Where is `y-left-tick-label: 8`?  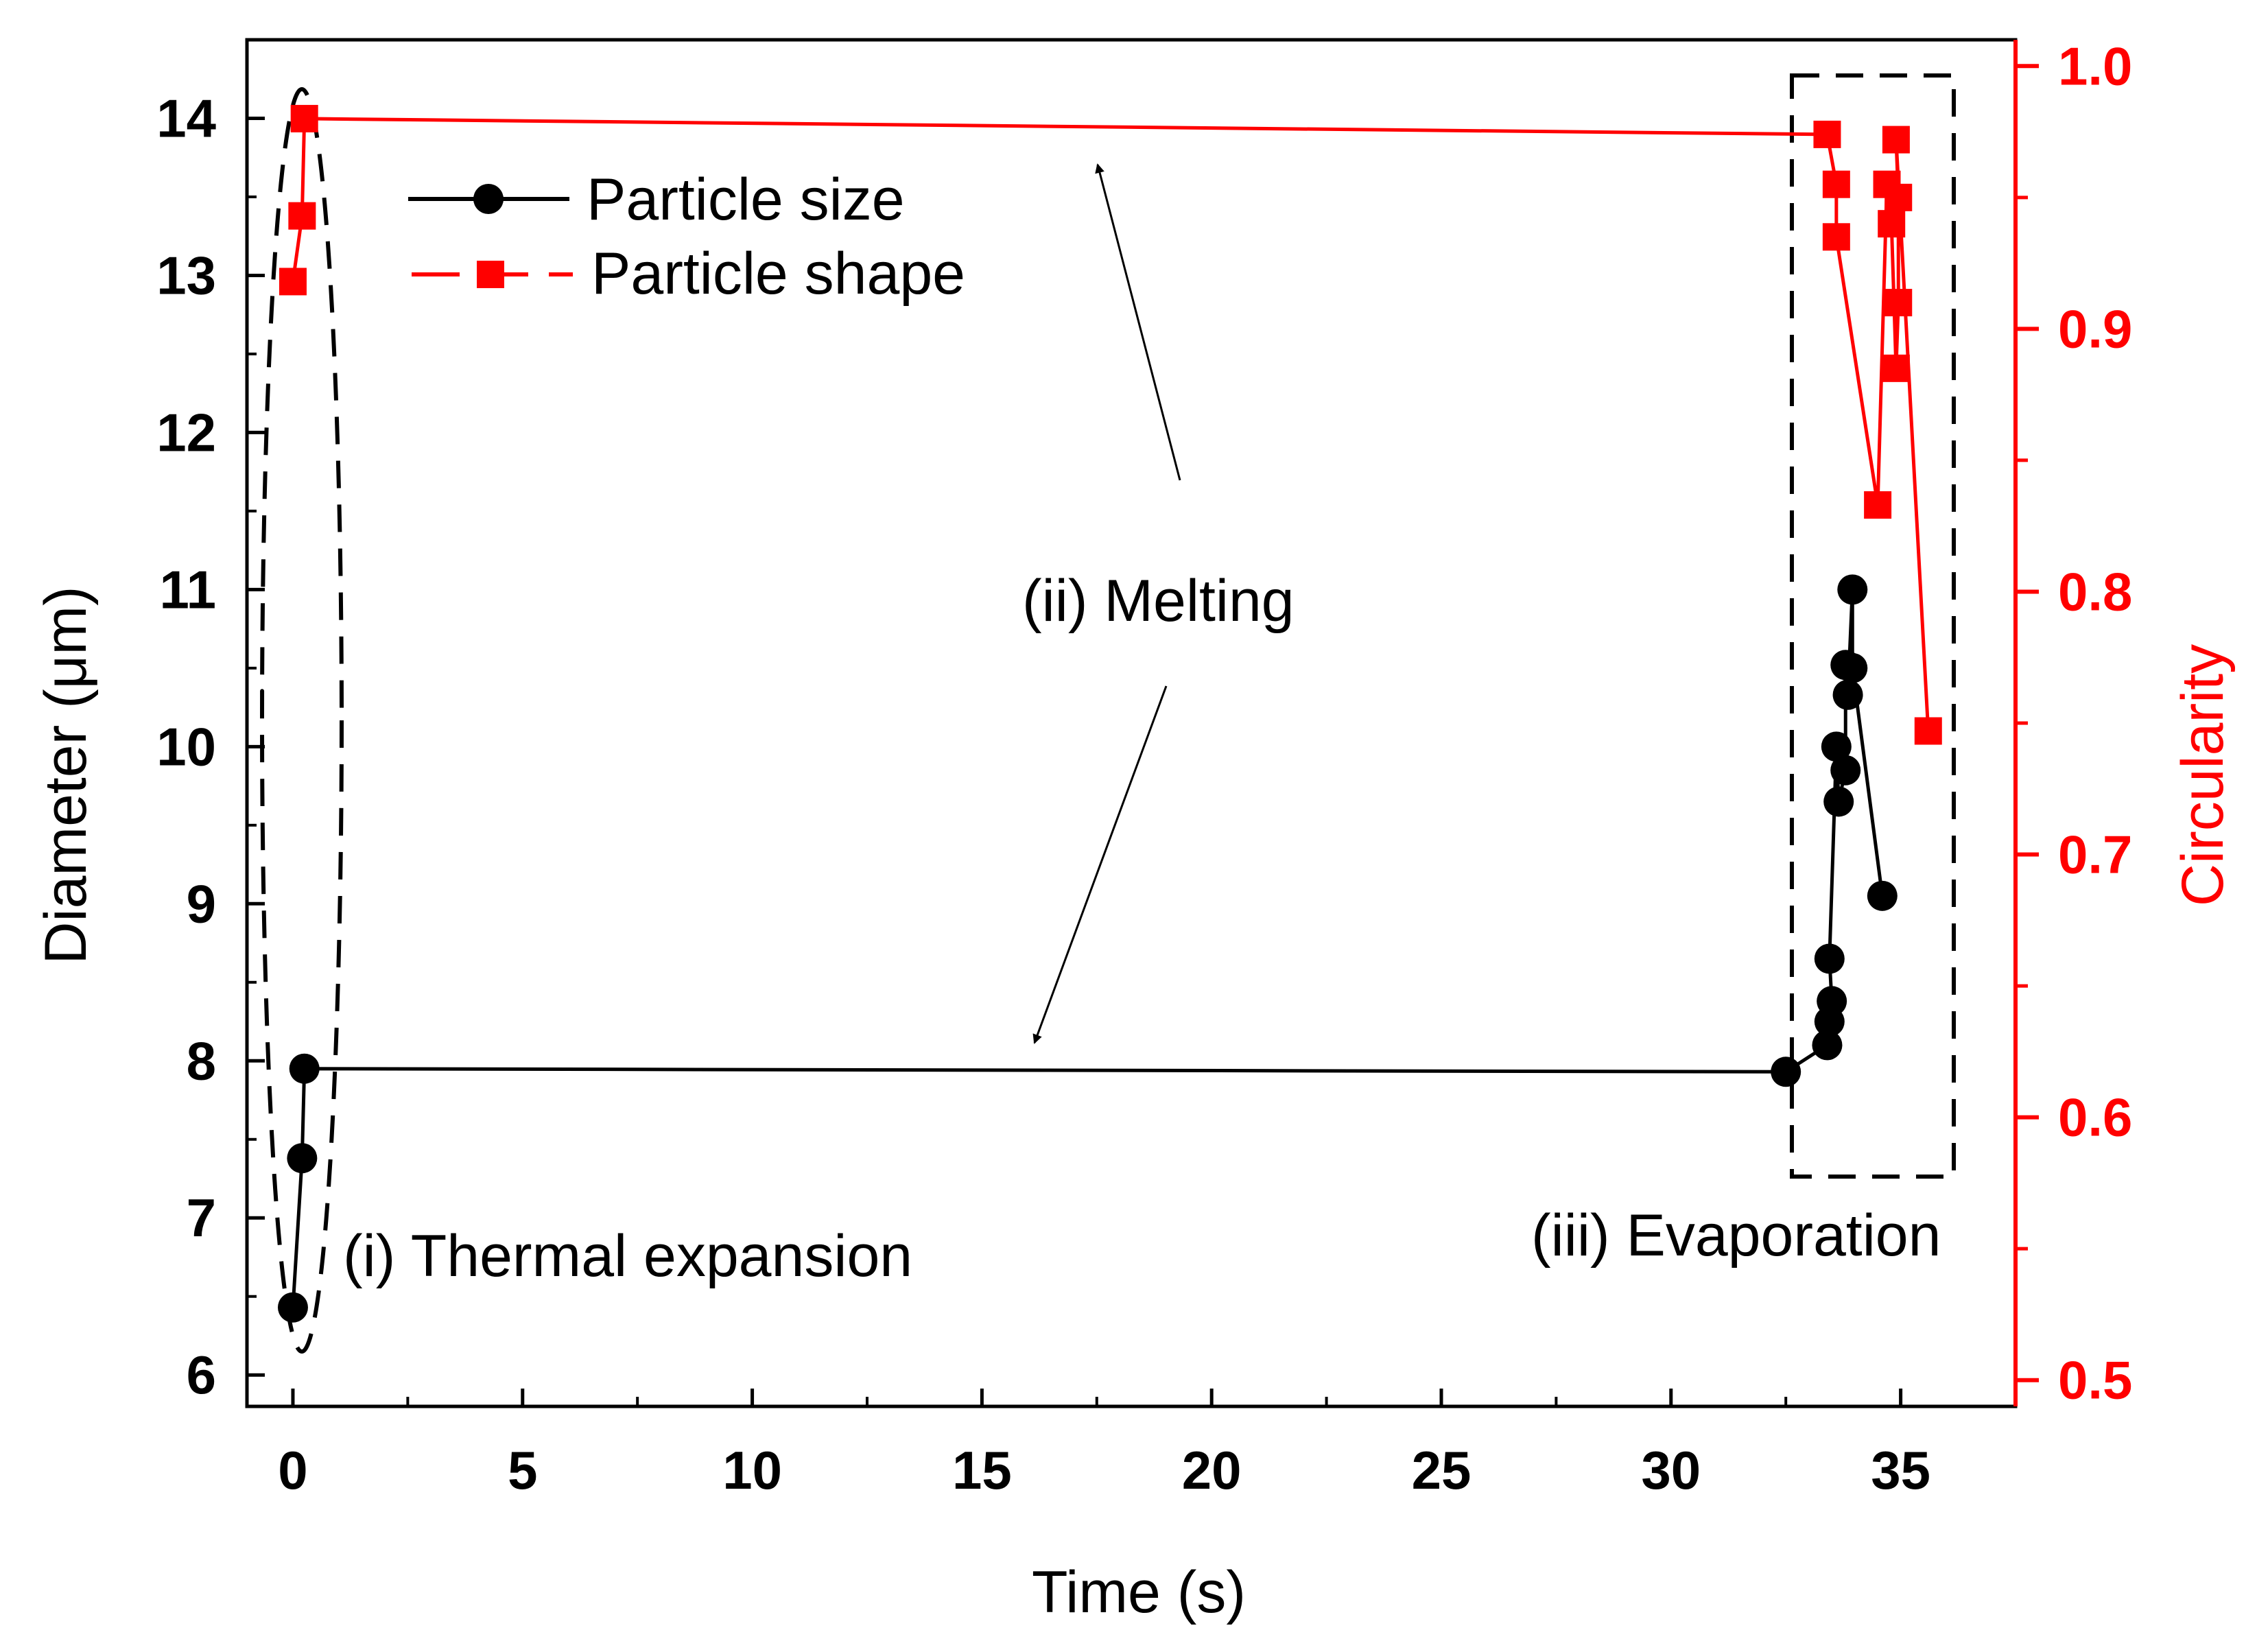 y-left-tick-label: 8 is located at coordinates (201, 1060).